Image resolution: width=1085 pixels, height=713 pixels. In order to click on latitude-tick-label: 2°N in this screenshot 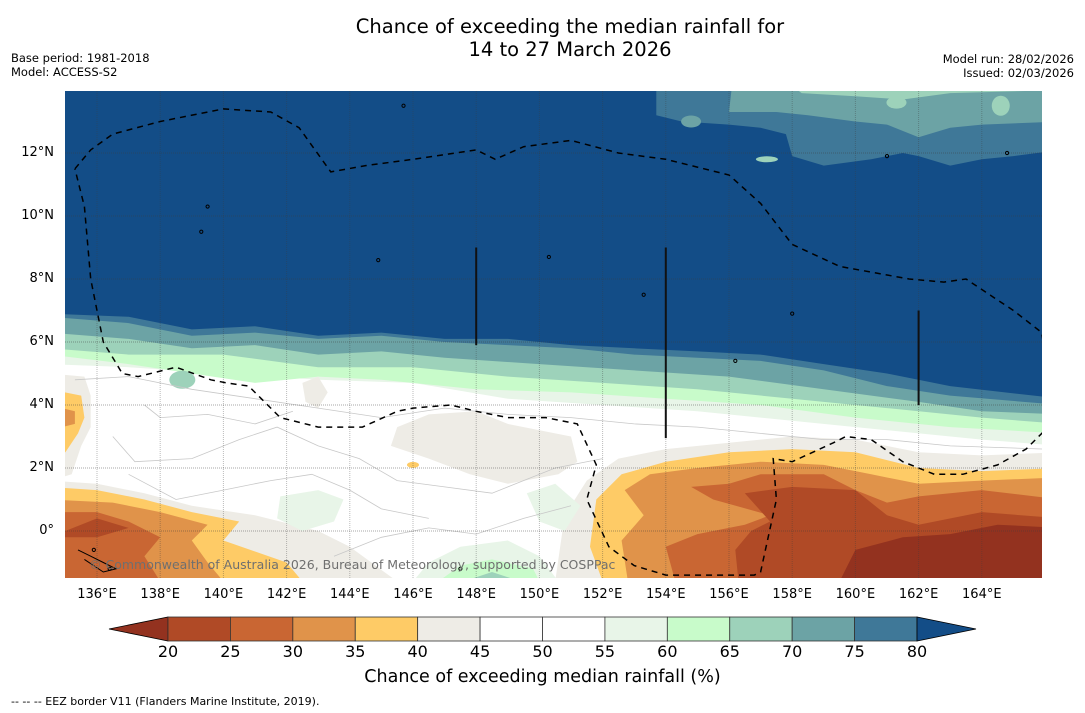, I will do `click(42, 467)`.